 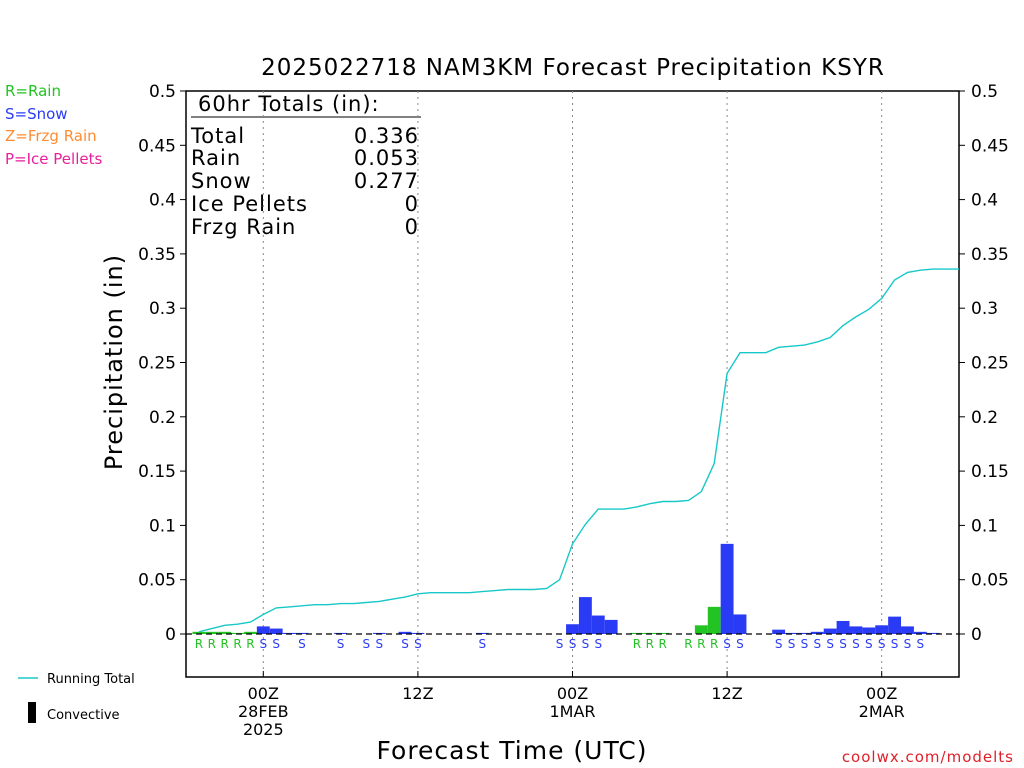 What do you see at coordinates (882, 711) in the screenshot?
I see `x-tick-label-4-1: 2MAR` at bounding box center [882, 711].